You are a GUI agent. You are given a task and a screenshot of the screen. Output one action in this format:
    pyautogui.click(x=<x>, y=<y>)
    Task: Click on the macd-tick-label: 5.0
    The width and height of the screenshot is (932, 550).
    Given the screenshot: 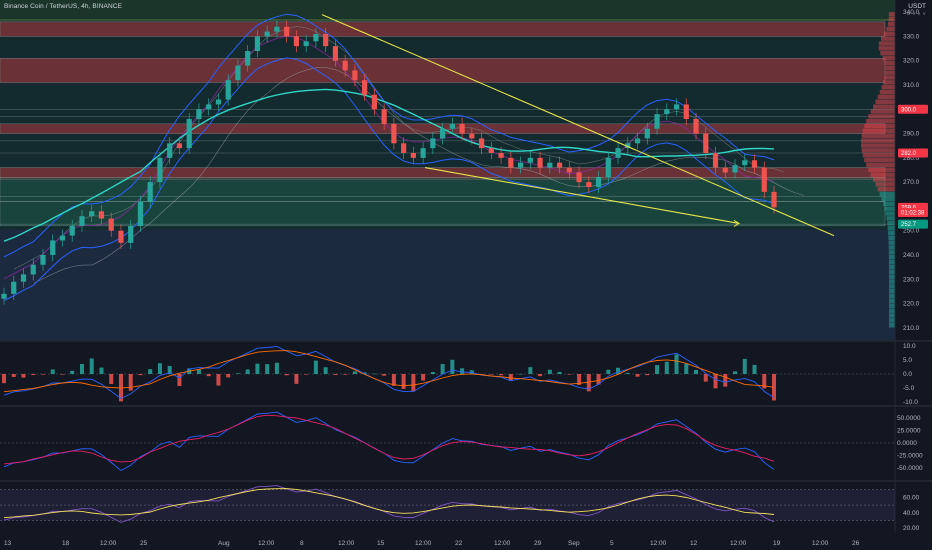 What is the action you would take?
    pyautogui.click(x=907, y=360)
    